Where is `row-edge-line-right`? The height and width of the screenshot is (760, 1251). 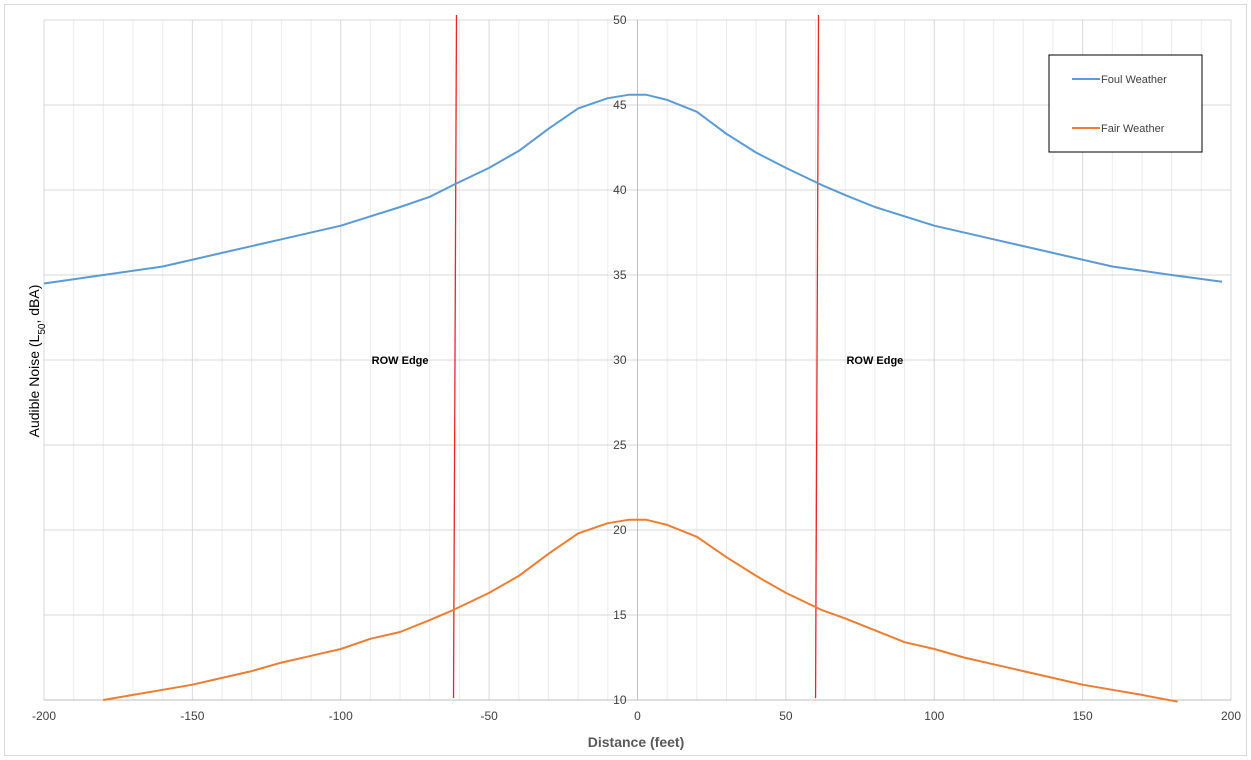 row-edge-line-right is located at coordinates (817, 356).